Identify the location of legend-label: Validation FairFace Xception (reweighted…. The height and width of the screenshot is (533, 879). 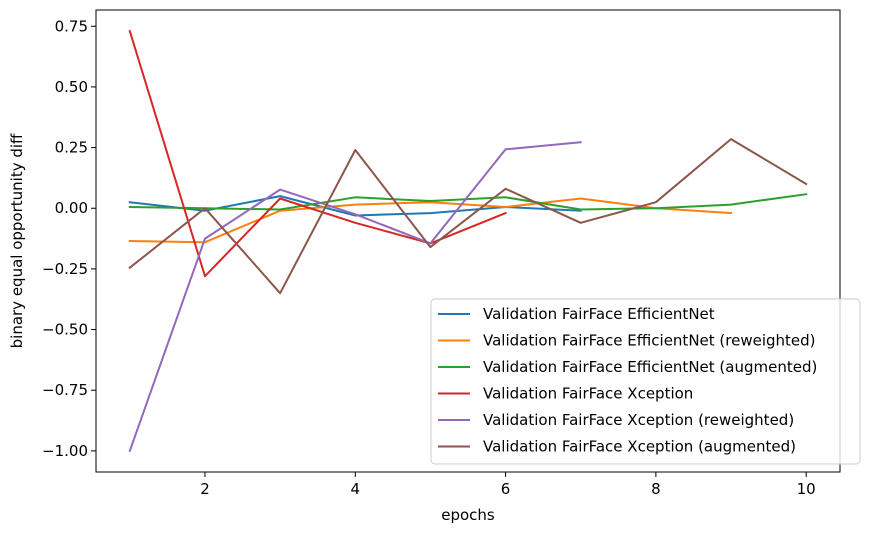
(638, 420).